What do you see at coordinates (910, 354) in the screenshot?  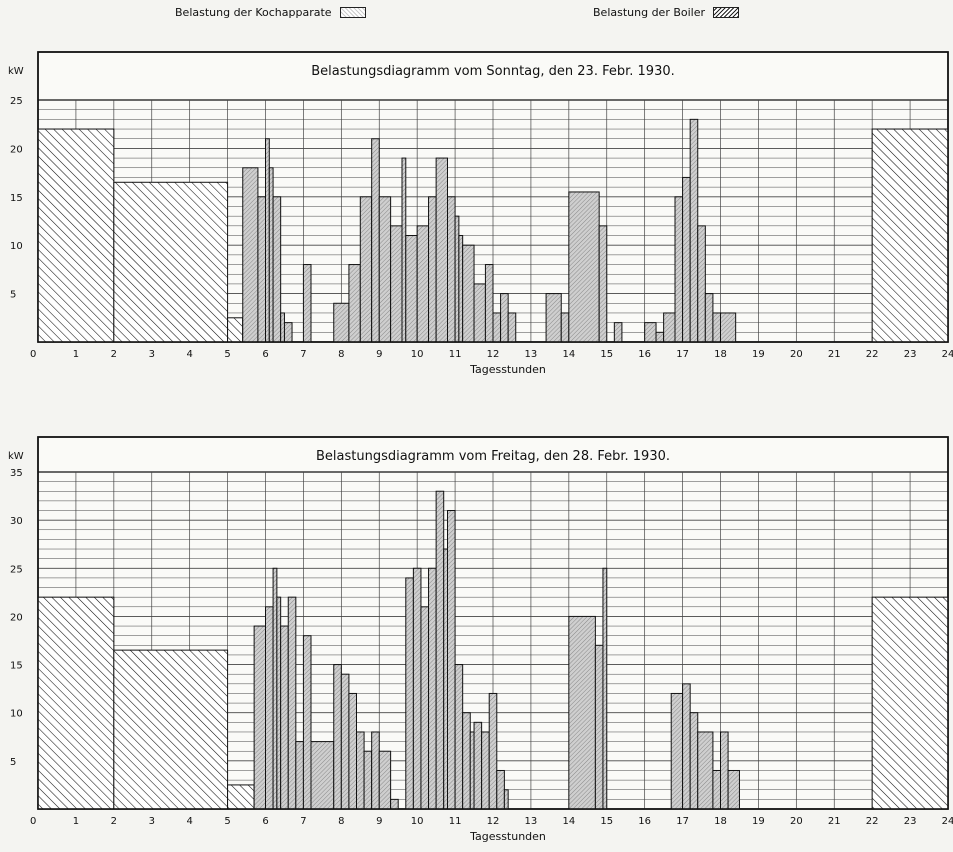 I see `x-tick-label: 23` at bounding box center [910, 354].